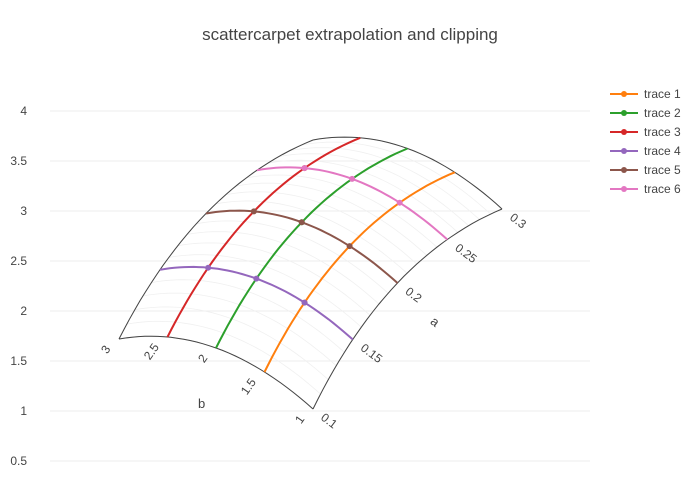  What do you see at coordinates (465, 253) in the screenshot?
I see `a-tick-label: 0.25` at bounding box center [465, 253].